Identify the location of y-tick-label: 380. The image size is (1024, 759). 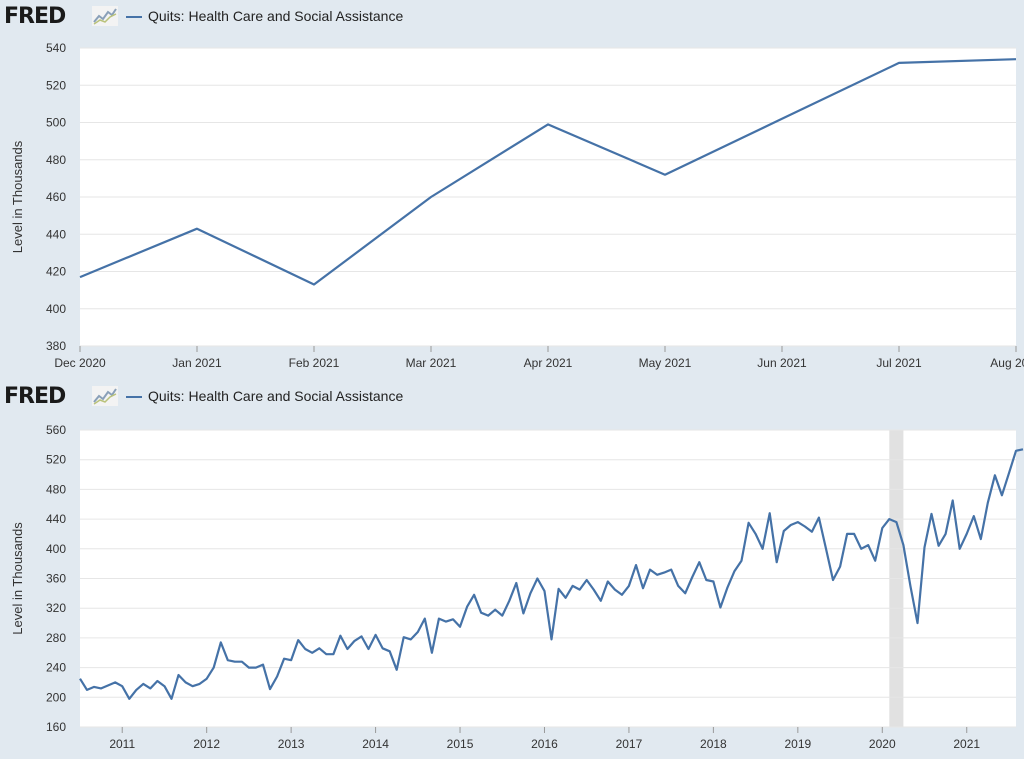
(56, 346).